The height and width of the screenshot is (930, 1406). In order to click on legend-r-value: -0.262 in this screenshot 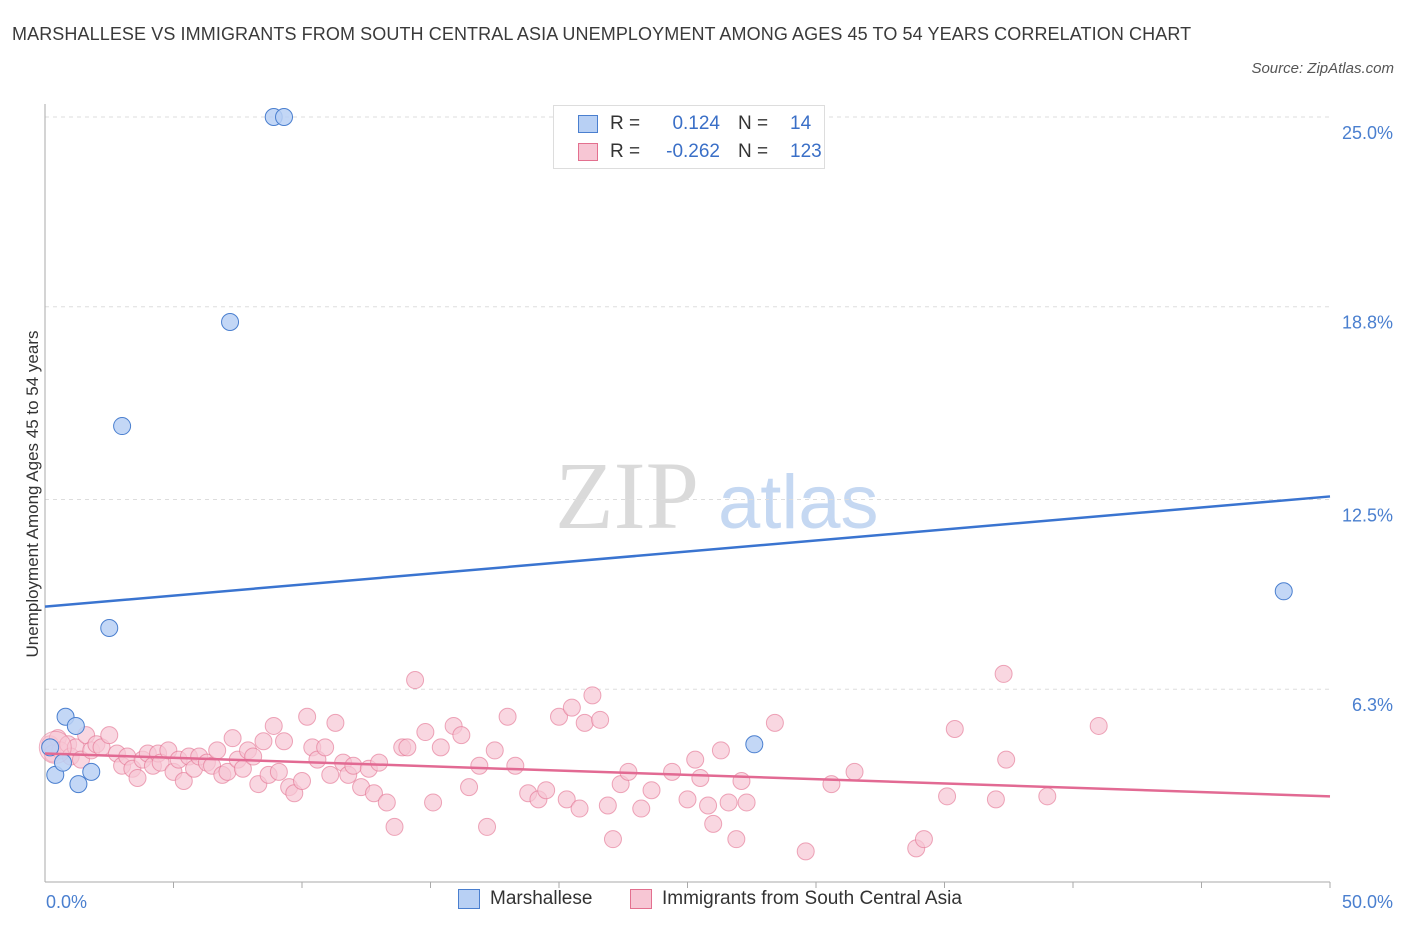, I will do `click(693, 151)`.